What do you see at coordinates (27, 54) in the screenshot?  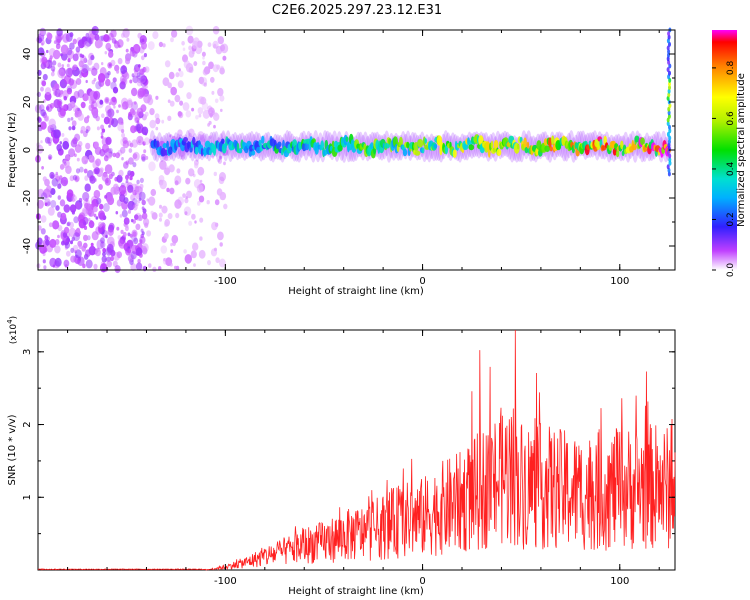 I see `y-tick-label: 40` at bounding box center [27, 54].